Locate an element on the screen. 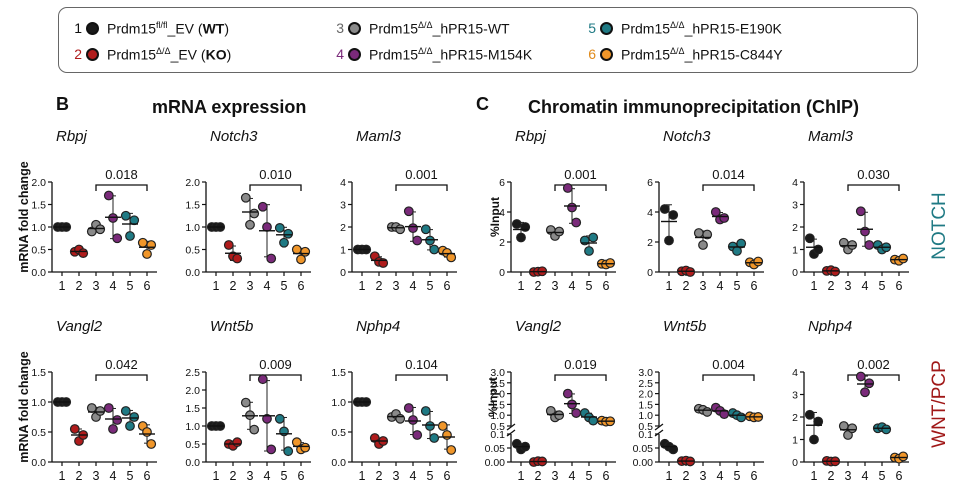 Image resolution: width=965 pixels, height=489 pixels. y-tick-label: 3.0 is located at coordinates (645, 373).